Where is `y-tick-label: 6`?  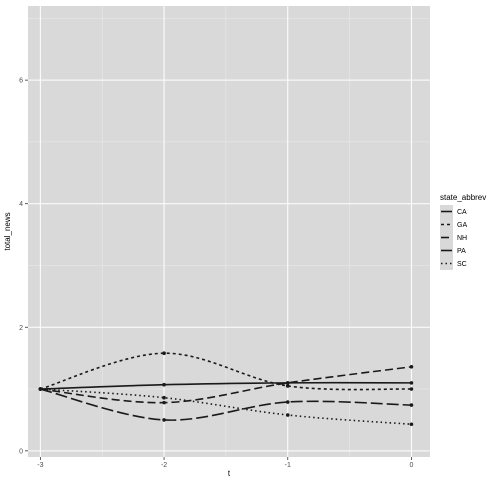 y-tick-label: 6 is located at coordinates (21, 81).